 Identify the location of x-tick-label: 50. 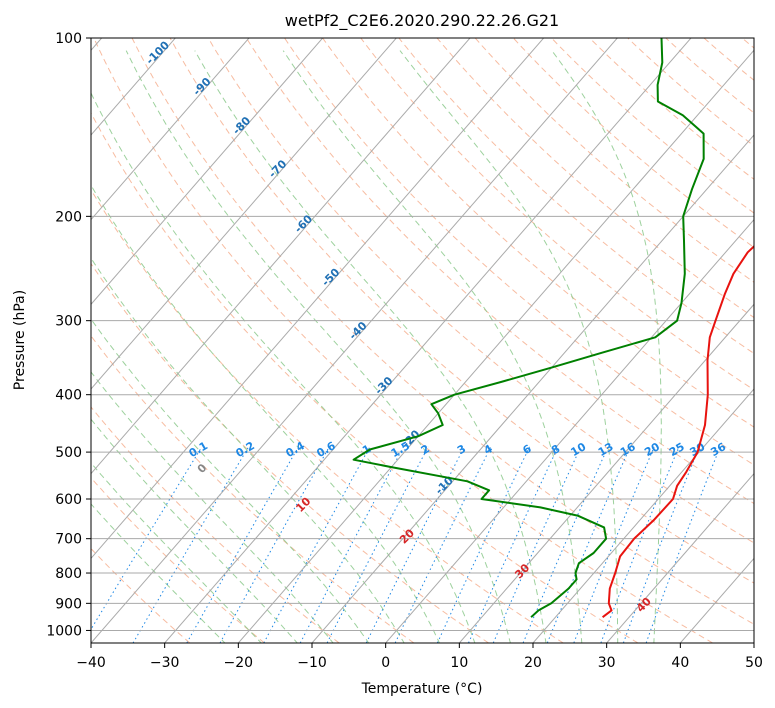
(754, 663).